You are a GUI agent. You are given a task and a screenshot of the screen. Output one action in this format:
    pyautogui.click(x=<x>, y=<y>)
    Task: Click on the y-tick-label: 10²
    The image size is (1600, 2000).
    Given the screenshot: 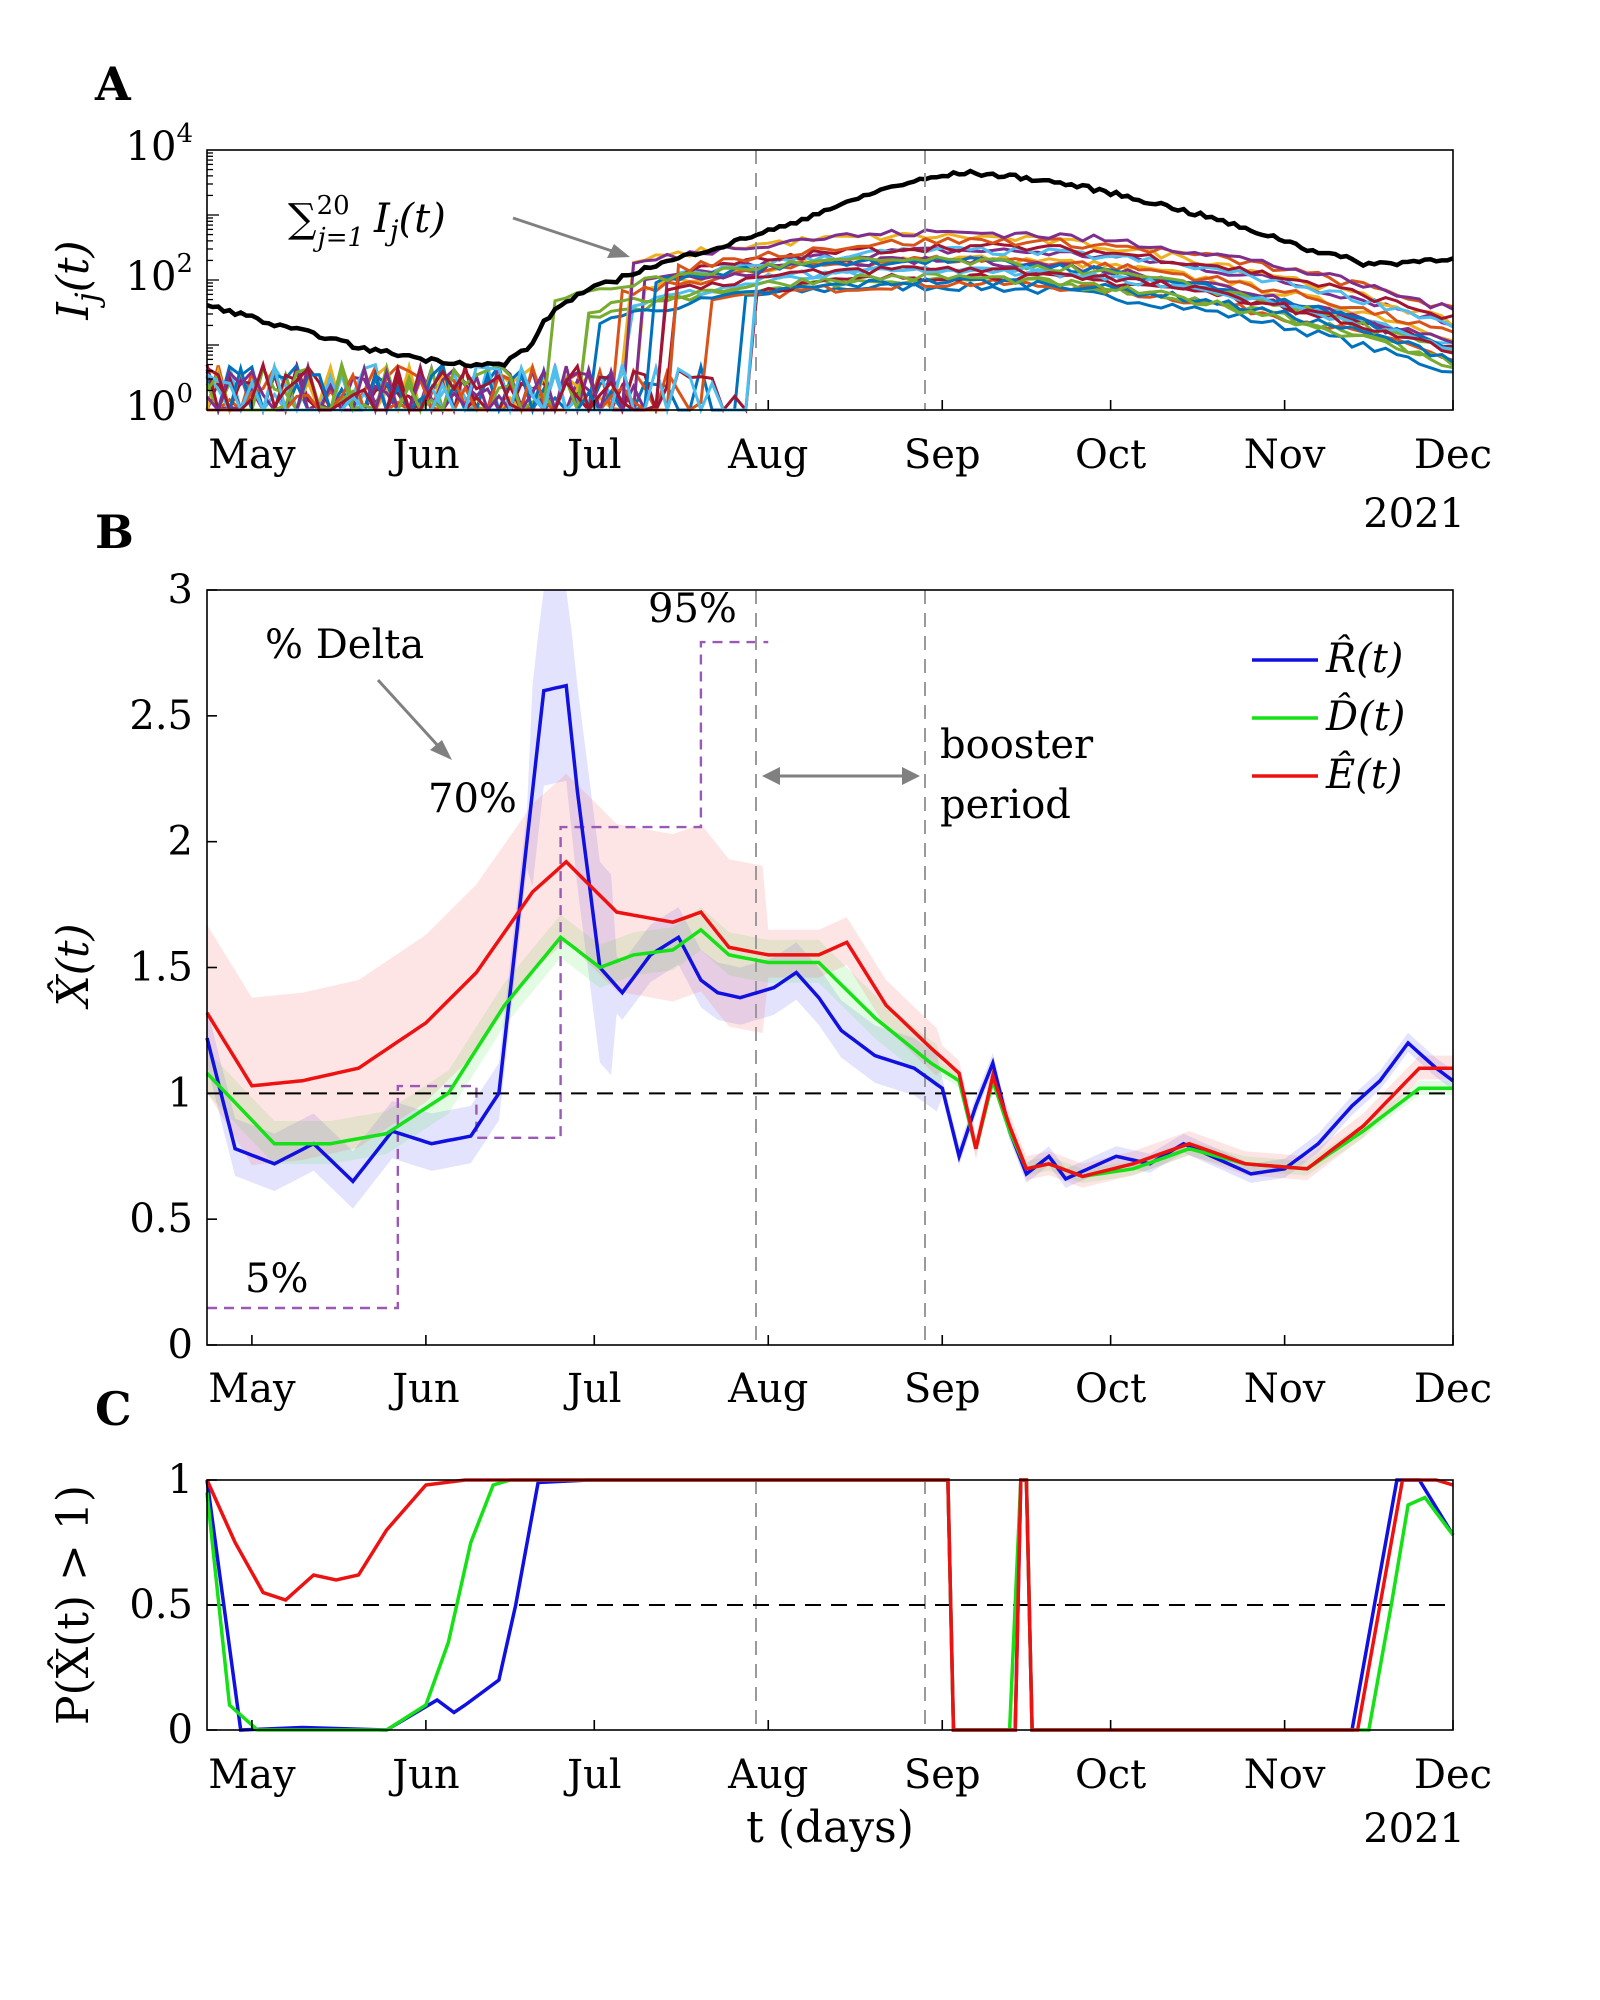 What is the action you would take?
    pyautogui.click(x=159, y=274)
    